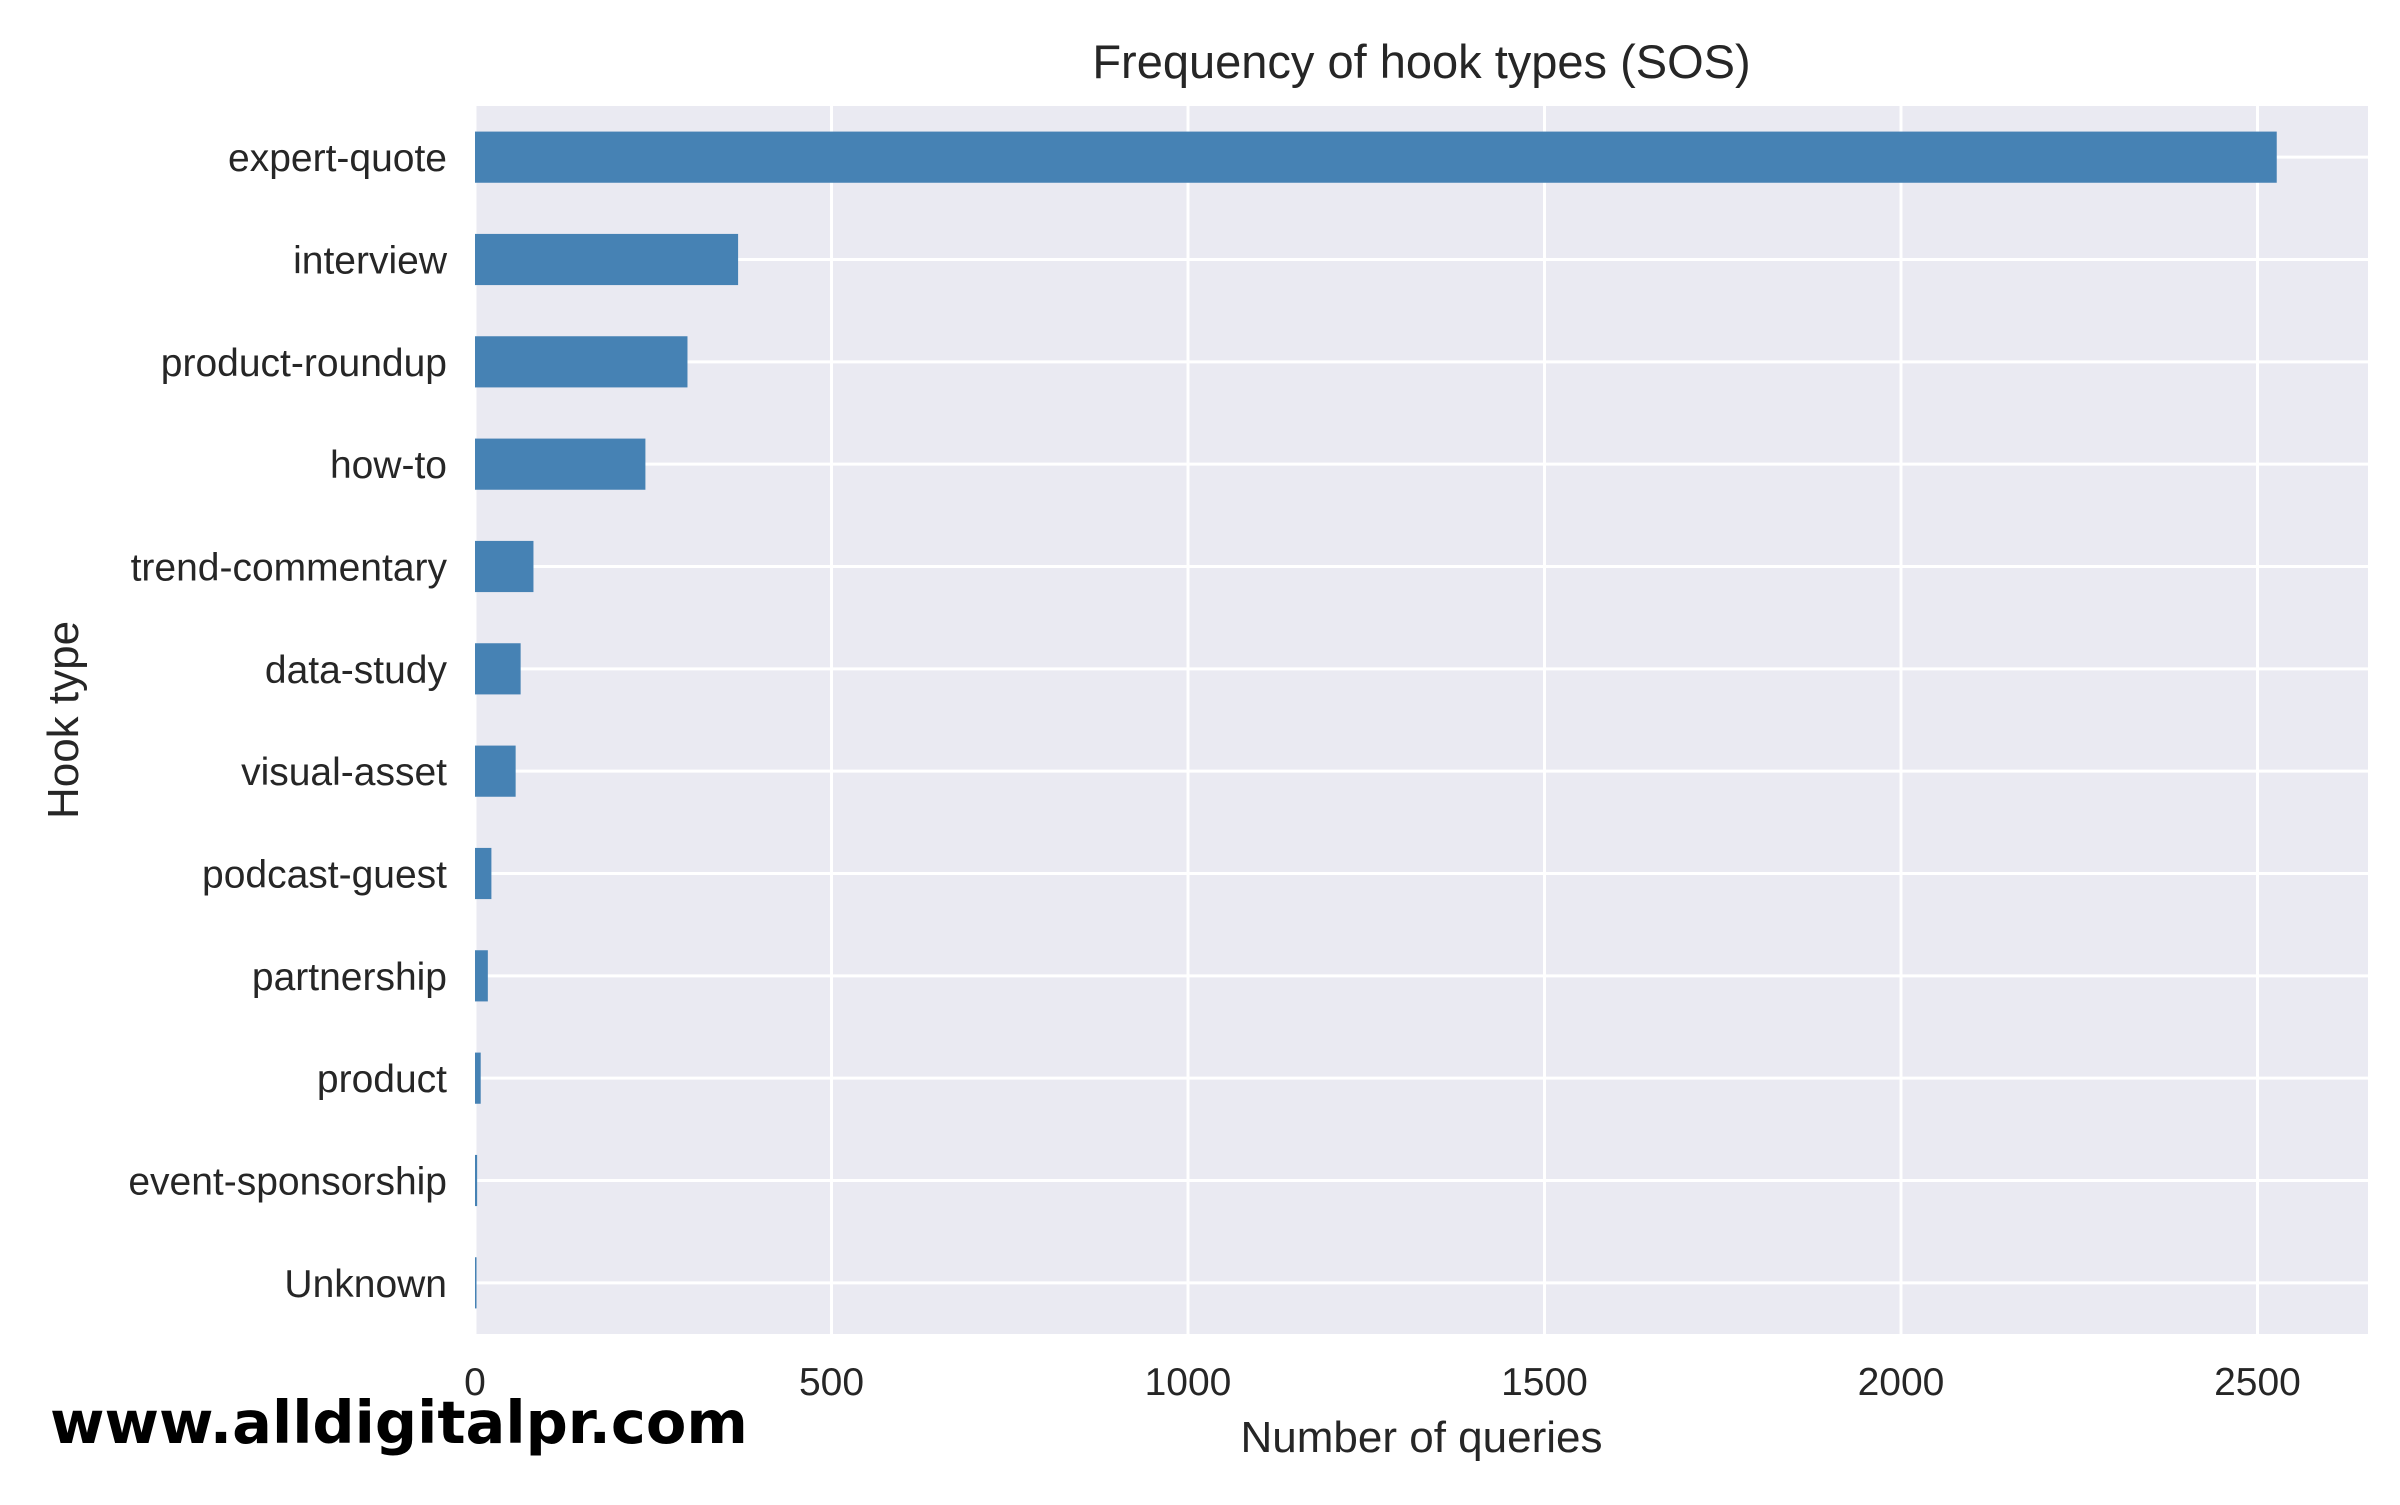  Describe the element at coordinates (289, 568) in the screenshot. I see `y-tick-label: trend-commentary` at that location.